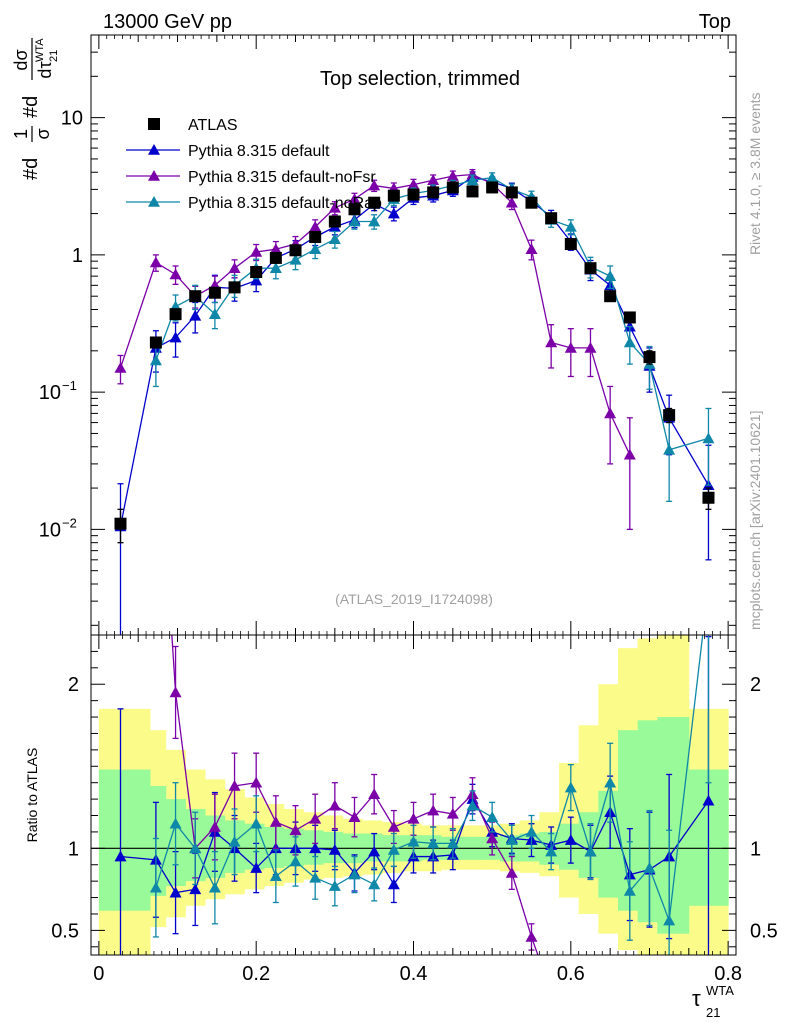 The image size is (786, 1024). What do you see at coordinates (355, 795) in the screenshot?
I see `ratio-series-line` at bounding box center [355, 795].